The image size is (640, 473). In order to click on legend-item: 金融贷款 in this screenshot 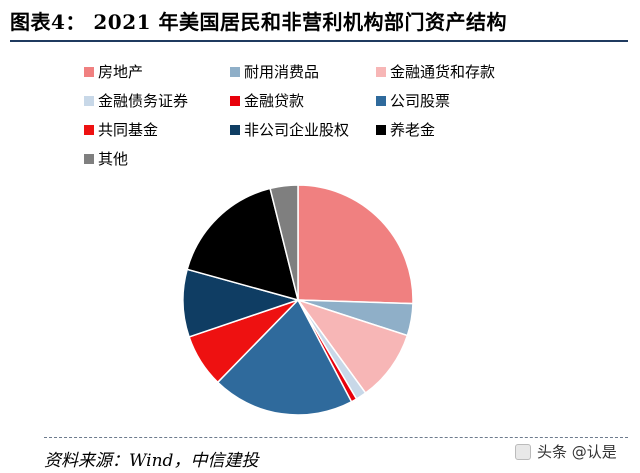, I will do `click(267, 101)`.